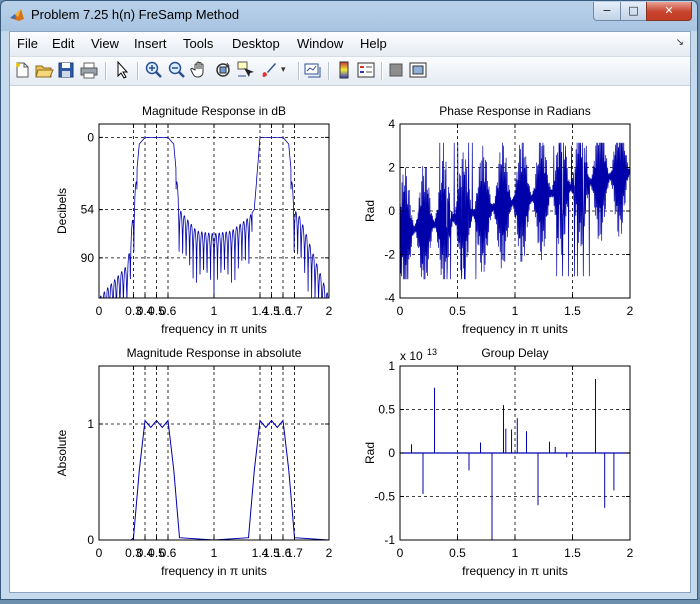  I want to click on save-icon, so click(66, 70).